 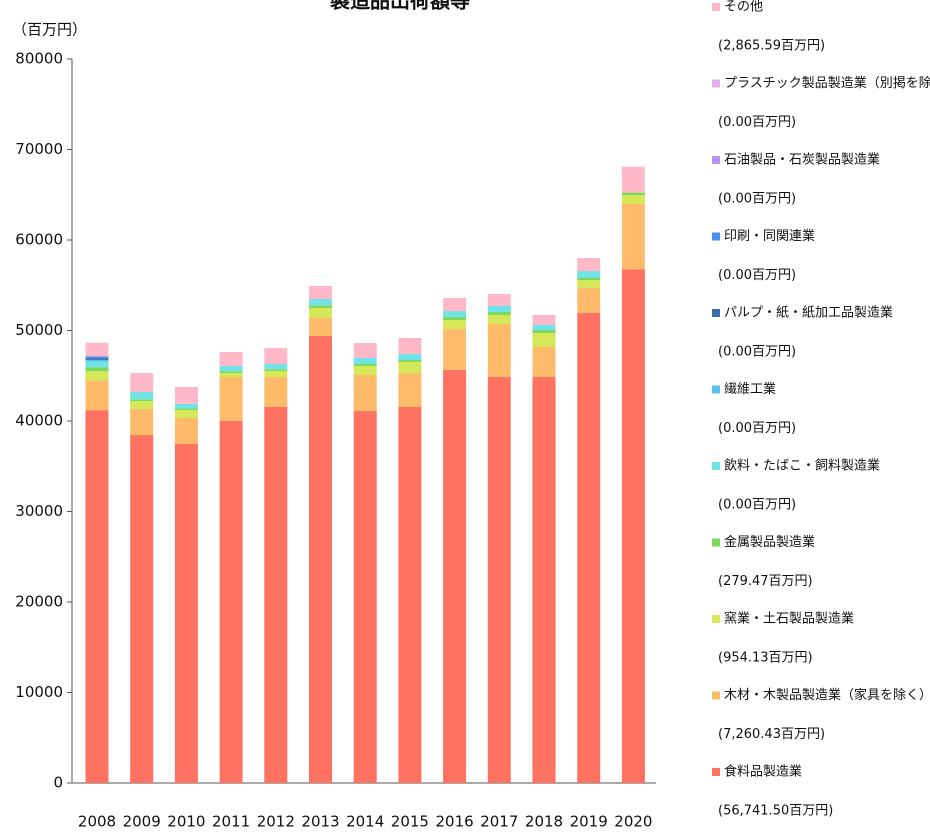 I want to click on legend-label: 窯業・土石製品製造業, so click(x=789, y=619).